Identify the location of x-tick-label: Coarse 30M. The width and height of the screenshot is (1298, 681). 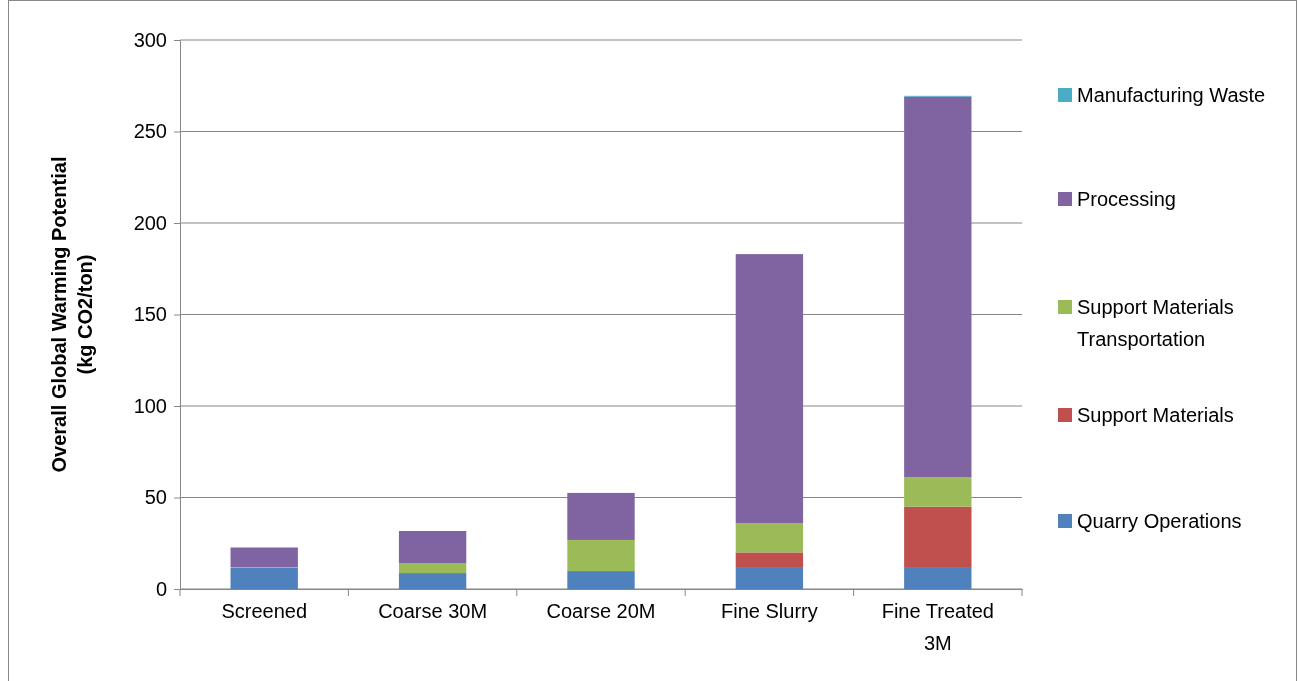
(433, 611).